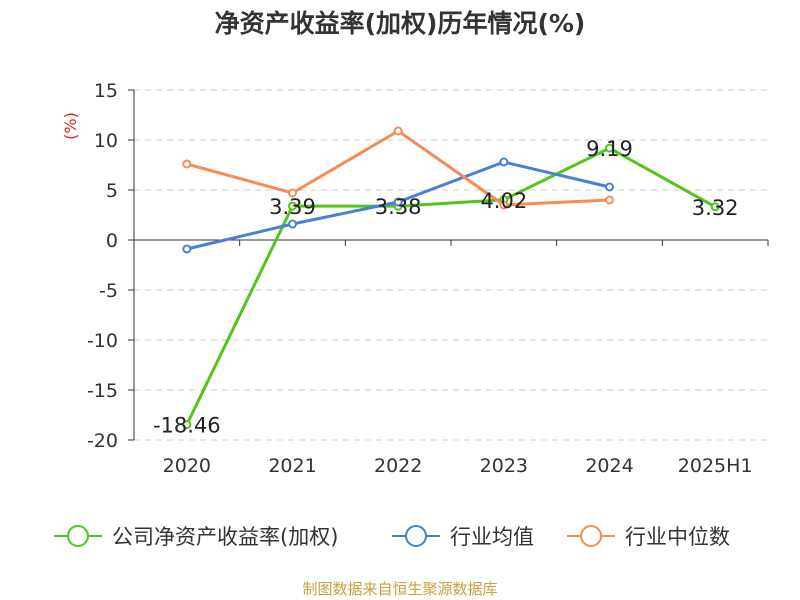 This screenshot has width=800, height=600. I want to click on legend-item: 行业均值, so click(463, 537).